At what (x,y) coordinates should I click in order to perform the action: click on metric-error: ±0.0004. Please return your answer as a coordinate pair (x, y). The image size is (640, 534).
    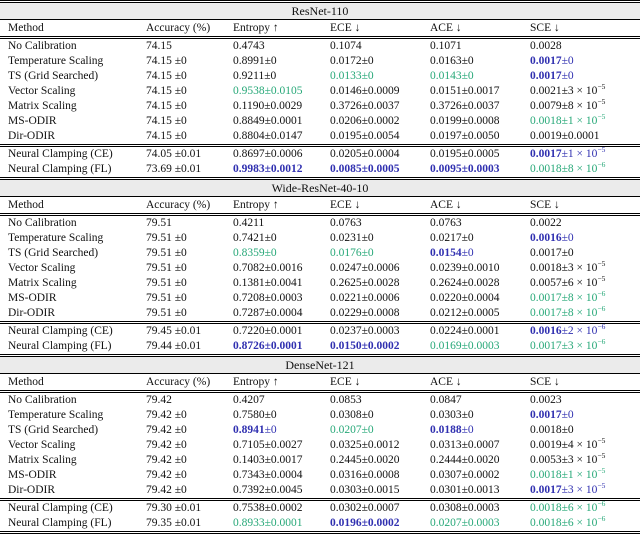
    Looking at the image, I should click on (283, 475).